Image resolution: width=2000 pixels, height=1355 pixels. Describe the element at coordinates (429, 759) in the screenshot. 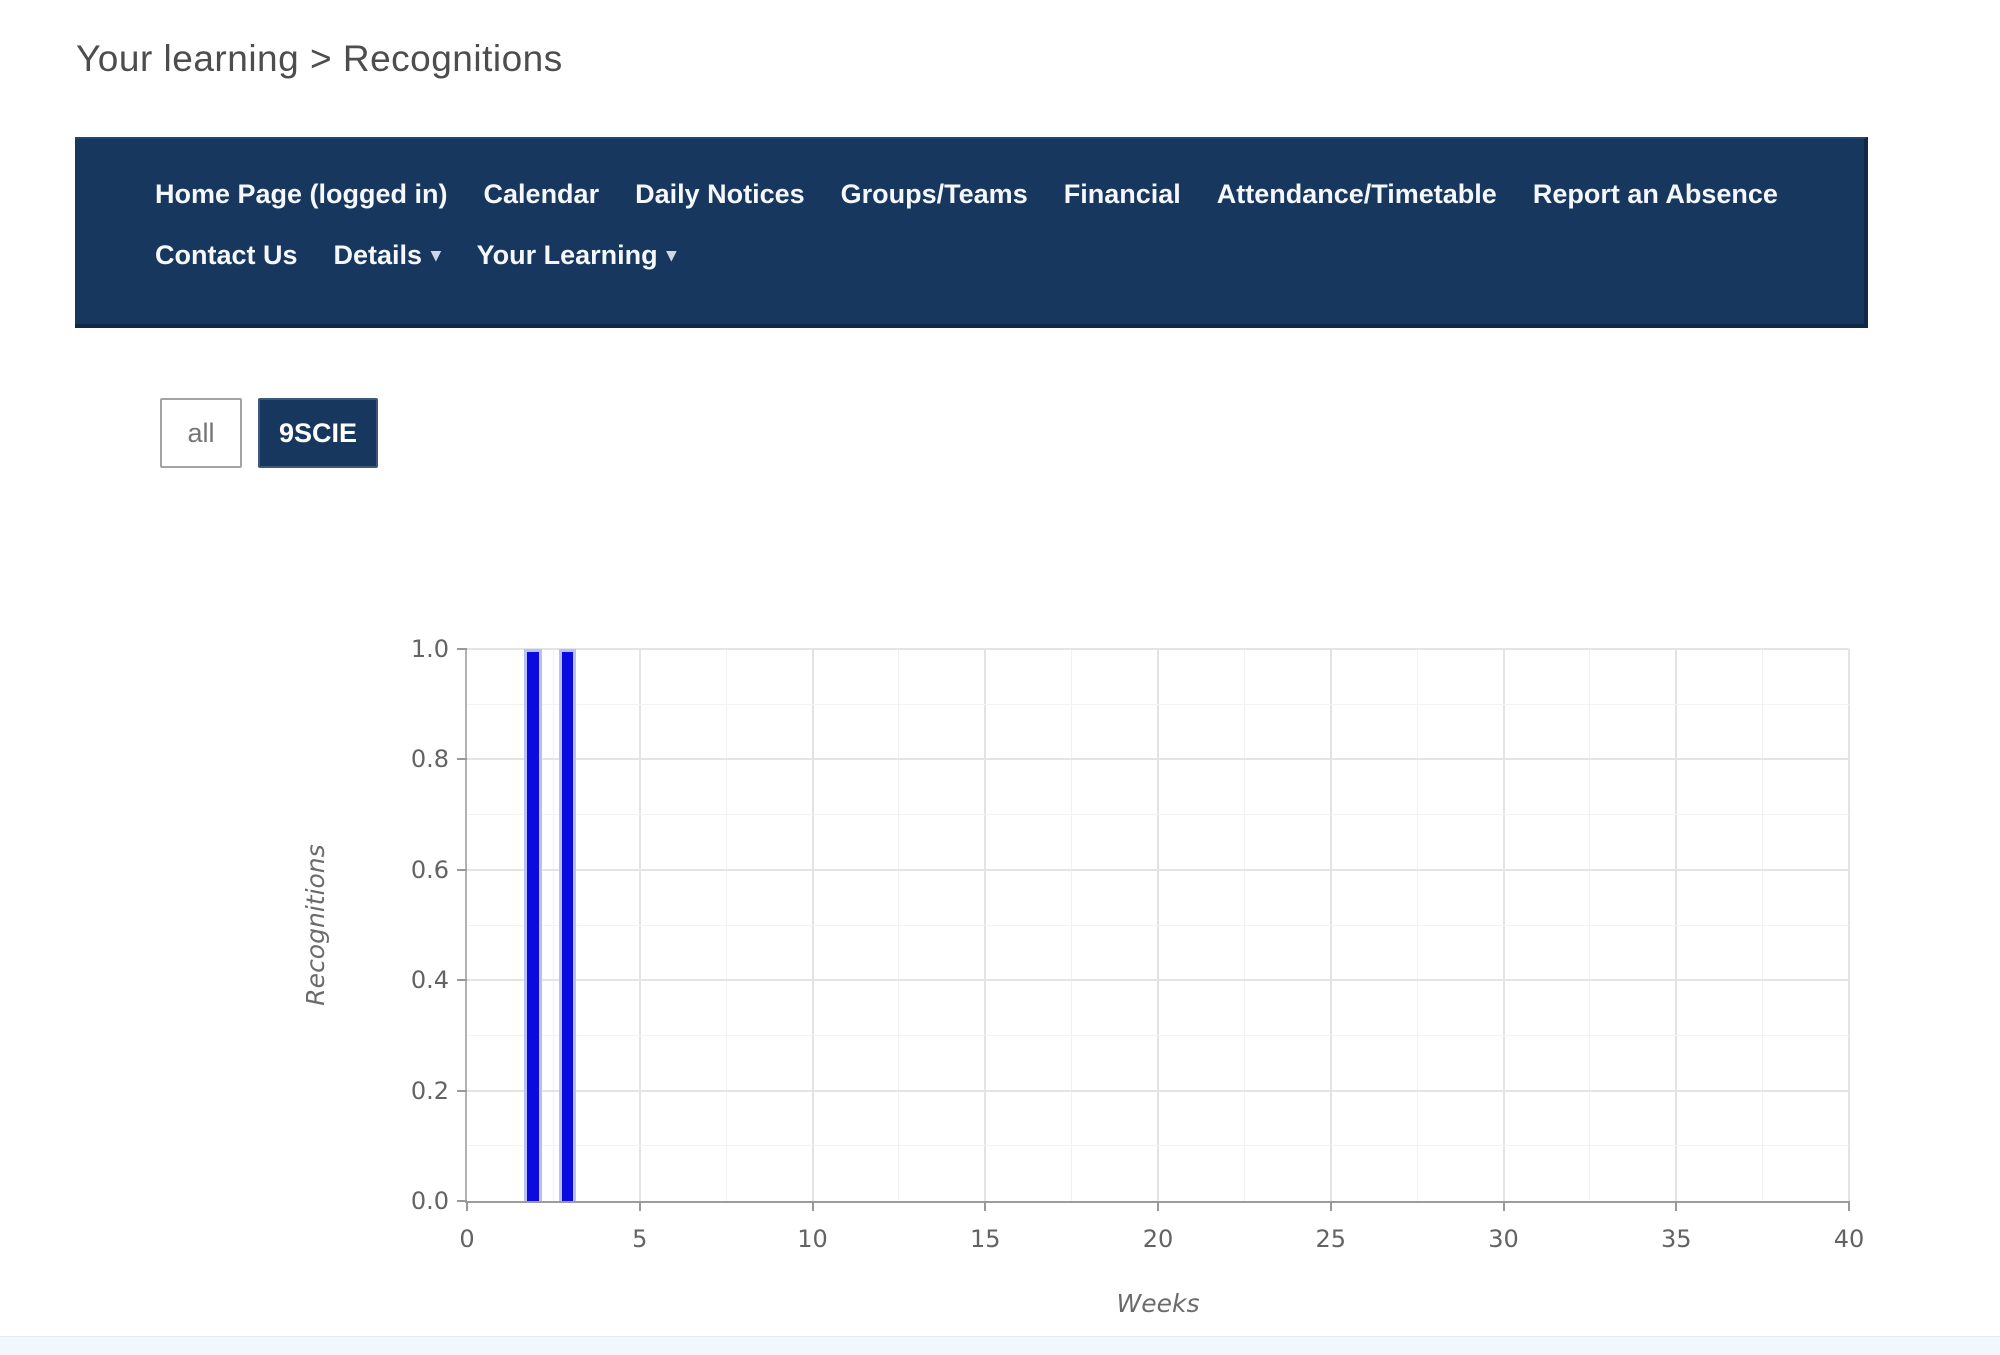

I see `y-tick-label: 0.8` at that location.